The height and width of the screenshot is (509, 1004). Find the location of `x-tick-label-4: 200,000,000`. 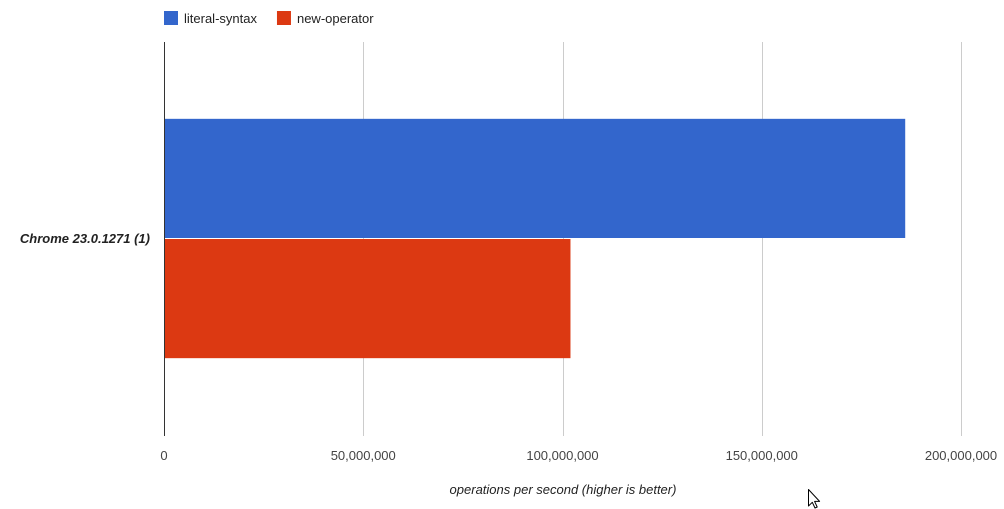

x-tick-label-4: 200,000,000 is located at coordinates (961, 455).